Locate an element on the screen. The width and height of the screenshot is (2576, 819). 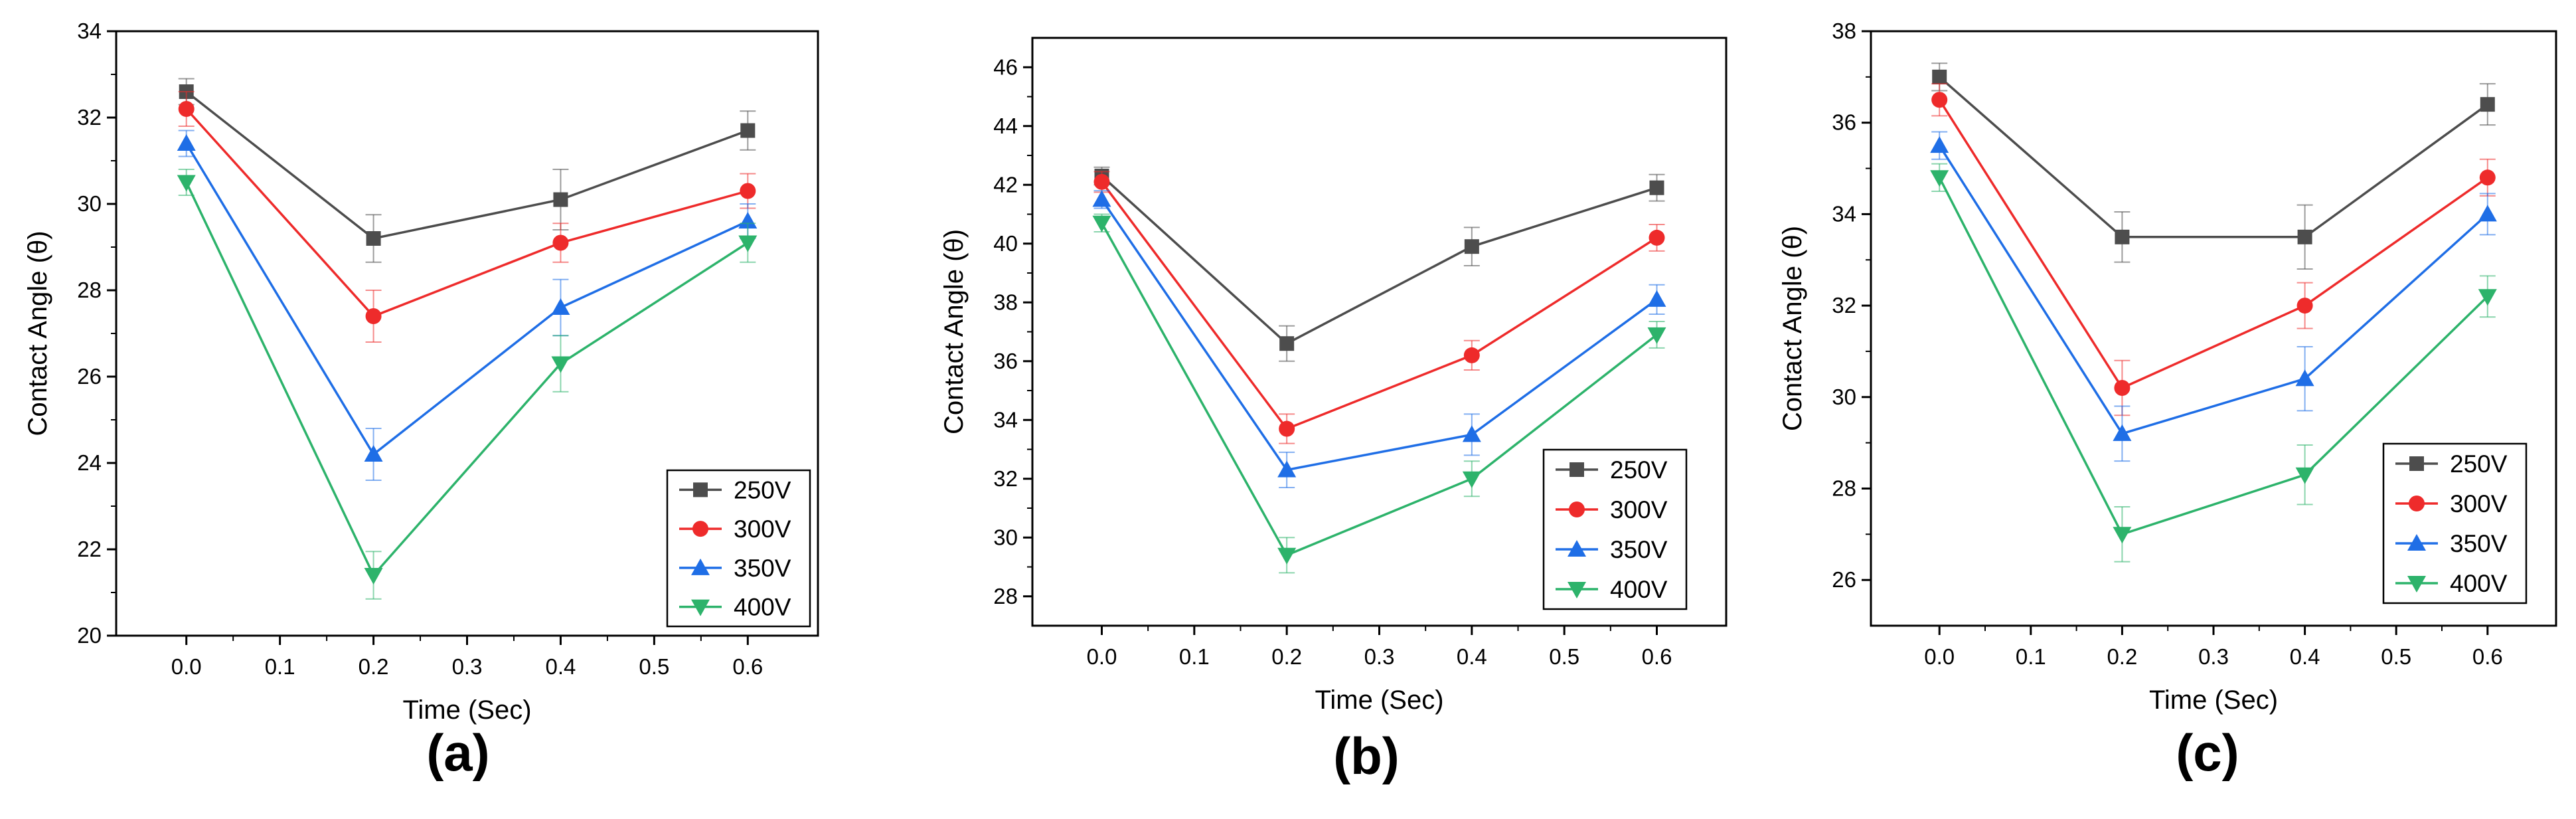
y-tick-label: 40 is located at coordinates (1005, 243).